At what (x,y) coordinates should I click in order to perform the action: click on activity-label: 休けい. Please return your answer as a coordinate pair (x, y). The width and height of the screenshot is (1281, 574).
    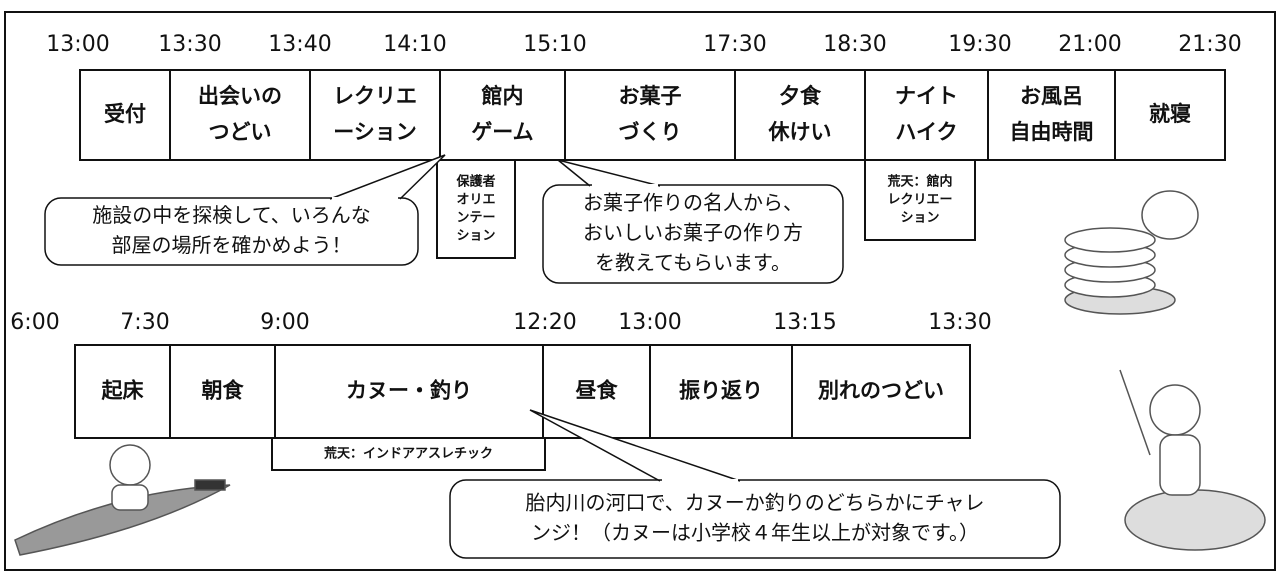
    Looking at the image, I should click on (800, 132).